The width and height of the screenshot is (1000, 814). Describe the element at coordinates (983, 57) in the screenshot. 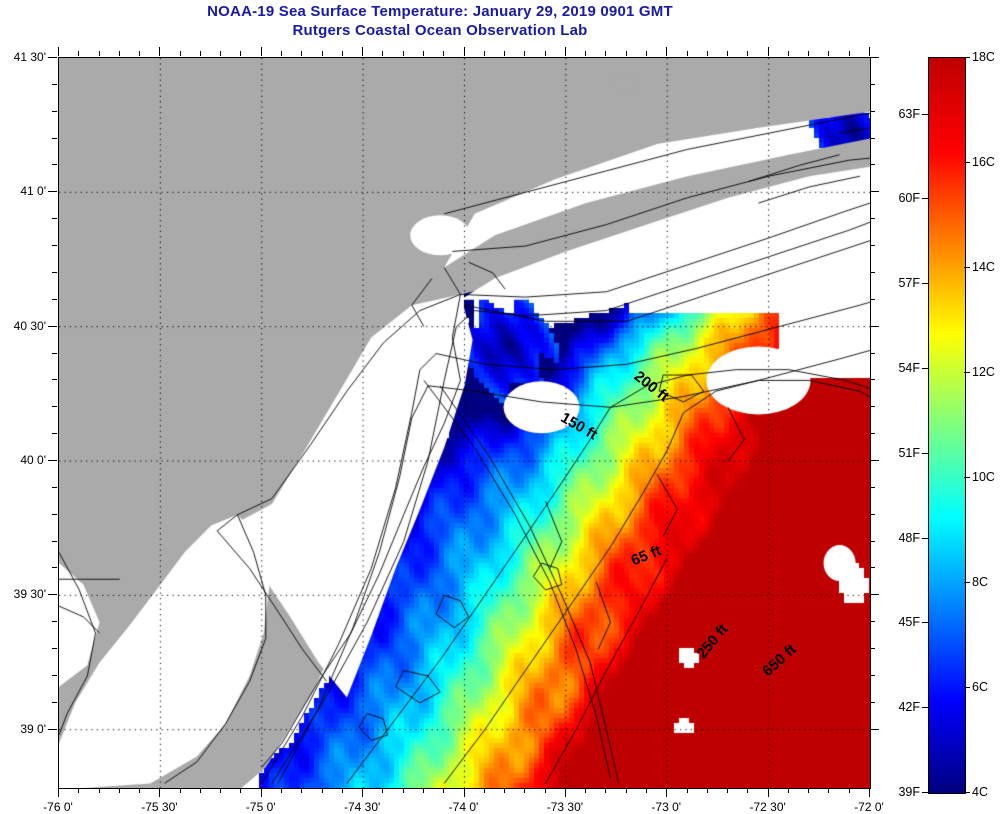

I see `colorbar-label-celsius: 18C` at that location.